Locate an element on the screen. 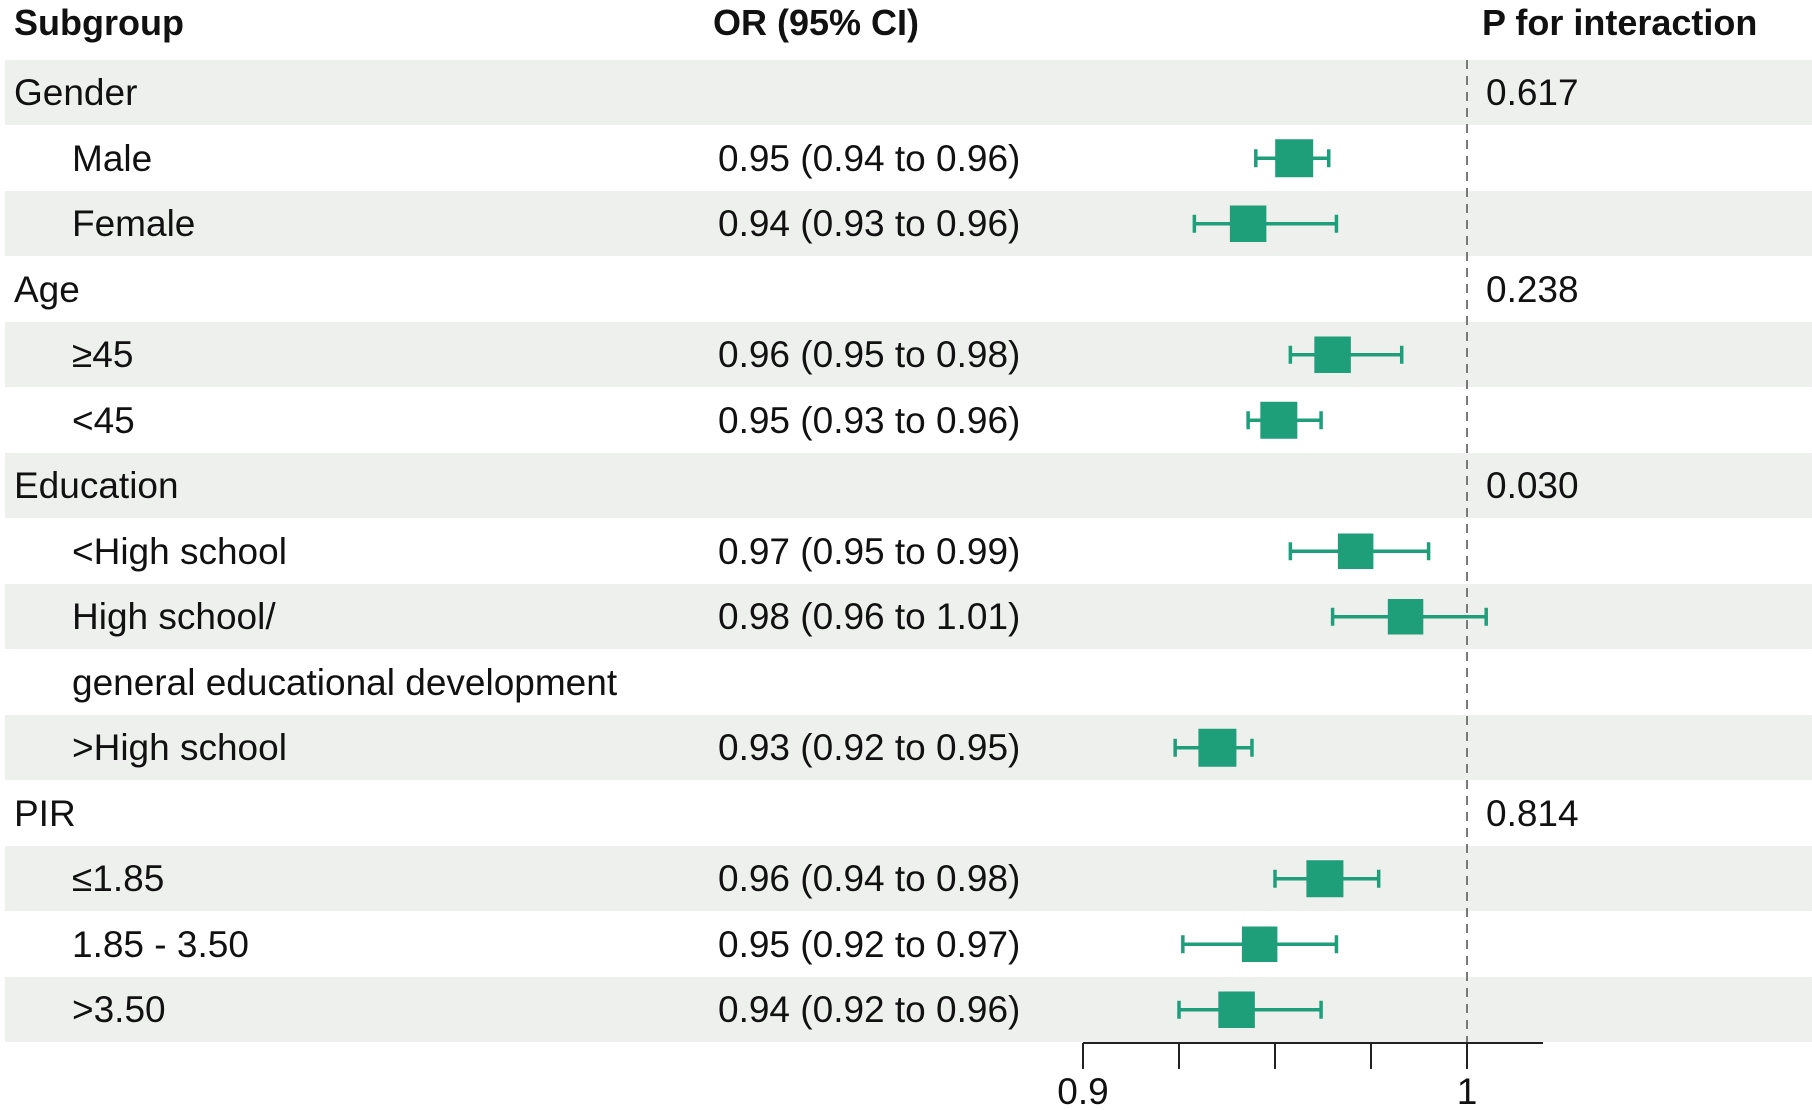 This screenshot has height=1110, width=1812. p-interaction-value: 0.814 is located at coordinates (1532, 813).